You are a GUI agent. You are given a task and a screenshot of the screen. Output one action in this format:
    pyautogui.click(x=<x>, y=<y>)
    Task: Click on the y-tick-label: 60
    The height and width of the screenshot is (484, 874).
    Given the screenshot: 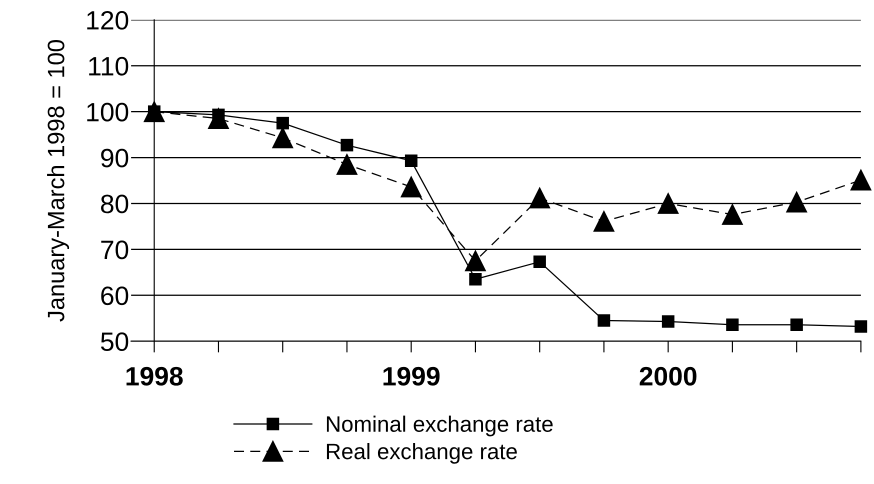 What is the action you would take?
    pyautogui.click(x=114, y=296)
    